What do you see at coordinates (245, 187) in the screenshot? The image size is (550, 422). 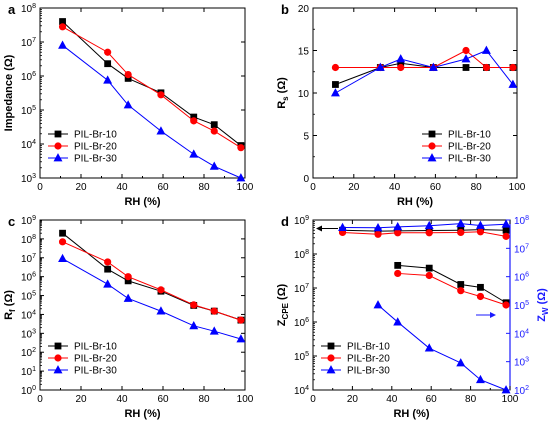 I see `x-tick-label: 100` at bounding box center [245, 187].